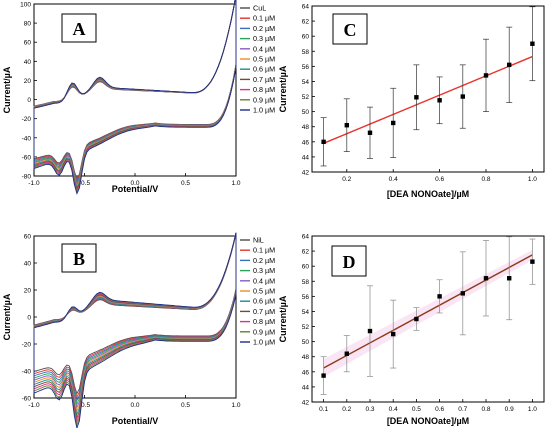  What do you see at coordinates (428, 406) in the screenshot?
I see `x-ticks: 0.1 0.2 0.3 0.4 0.5 0.6 0.7 0.8 0.9 1.0` at bounding box center [428, 406].